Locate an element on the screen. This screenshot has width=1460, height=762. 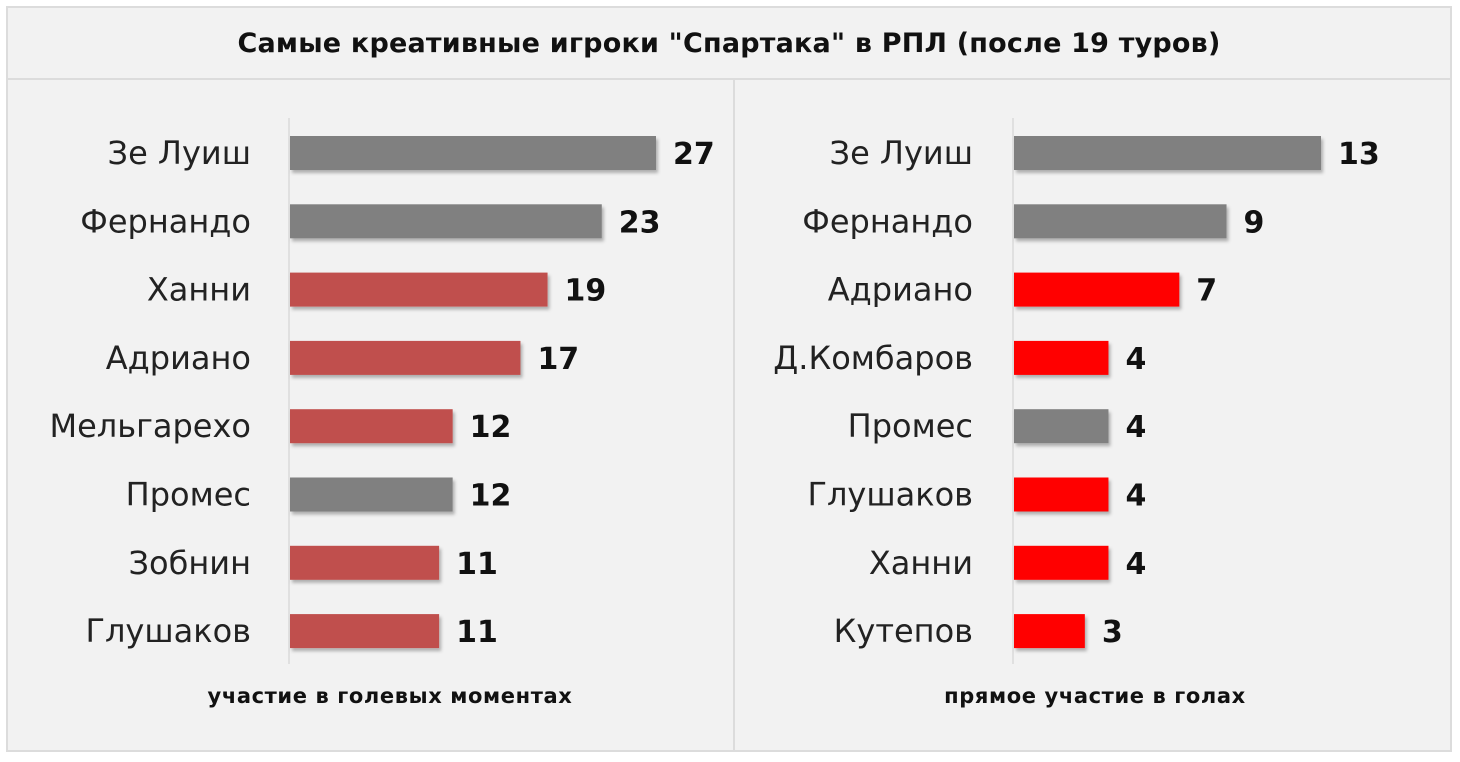
right-value-label-7: 4 is located at coordinates (1135, 564).